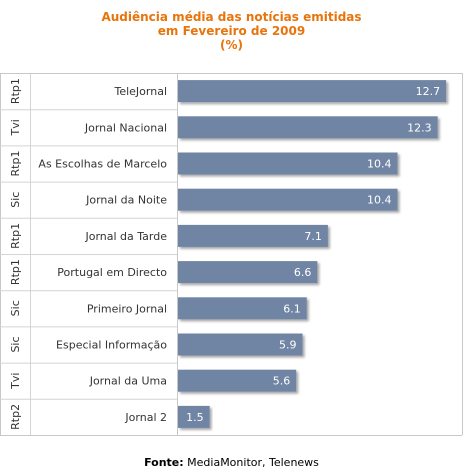 This screenshot has width=463, height=476. Describe the element at coordinates (140, 91) in the screenshot. I see `program-label: TeleJornal` at that location.